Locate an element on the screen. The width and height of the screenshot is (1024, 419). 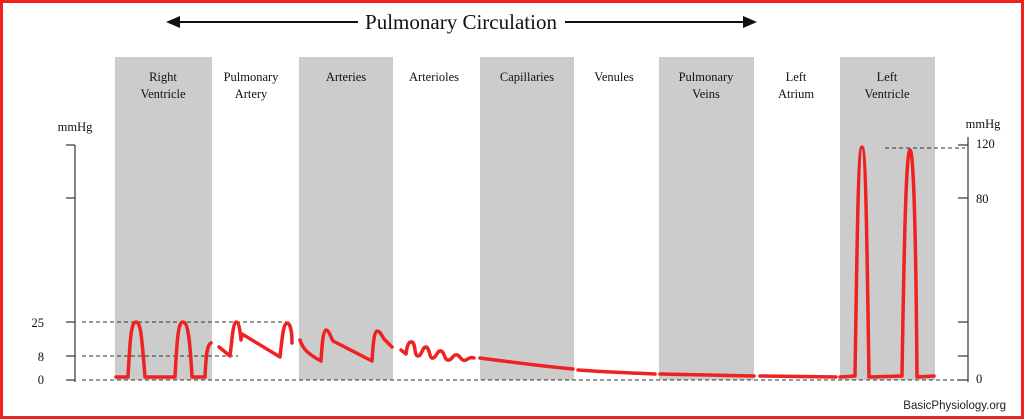
region-label: Right is located at coordinates (163, 77).